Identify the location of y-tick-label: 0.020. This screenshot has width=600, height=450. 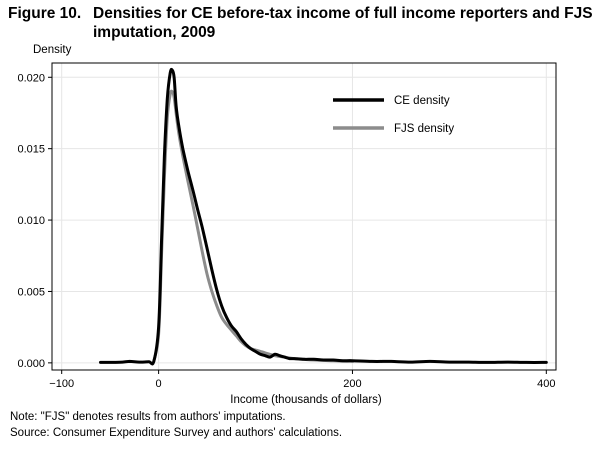
(31, 78).